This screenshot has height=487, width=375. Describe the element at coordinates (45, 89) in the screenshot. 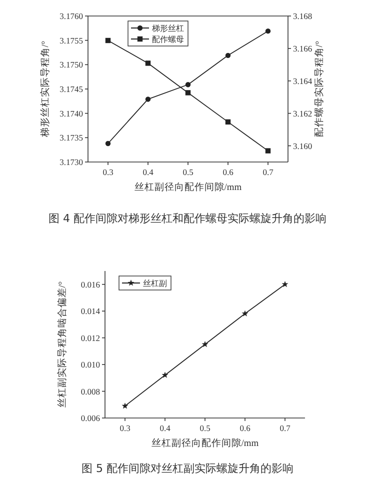

I see `y-axis-title: 梯形丝杠实际导程角/°` at that location.